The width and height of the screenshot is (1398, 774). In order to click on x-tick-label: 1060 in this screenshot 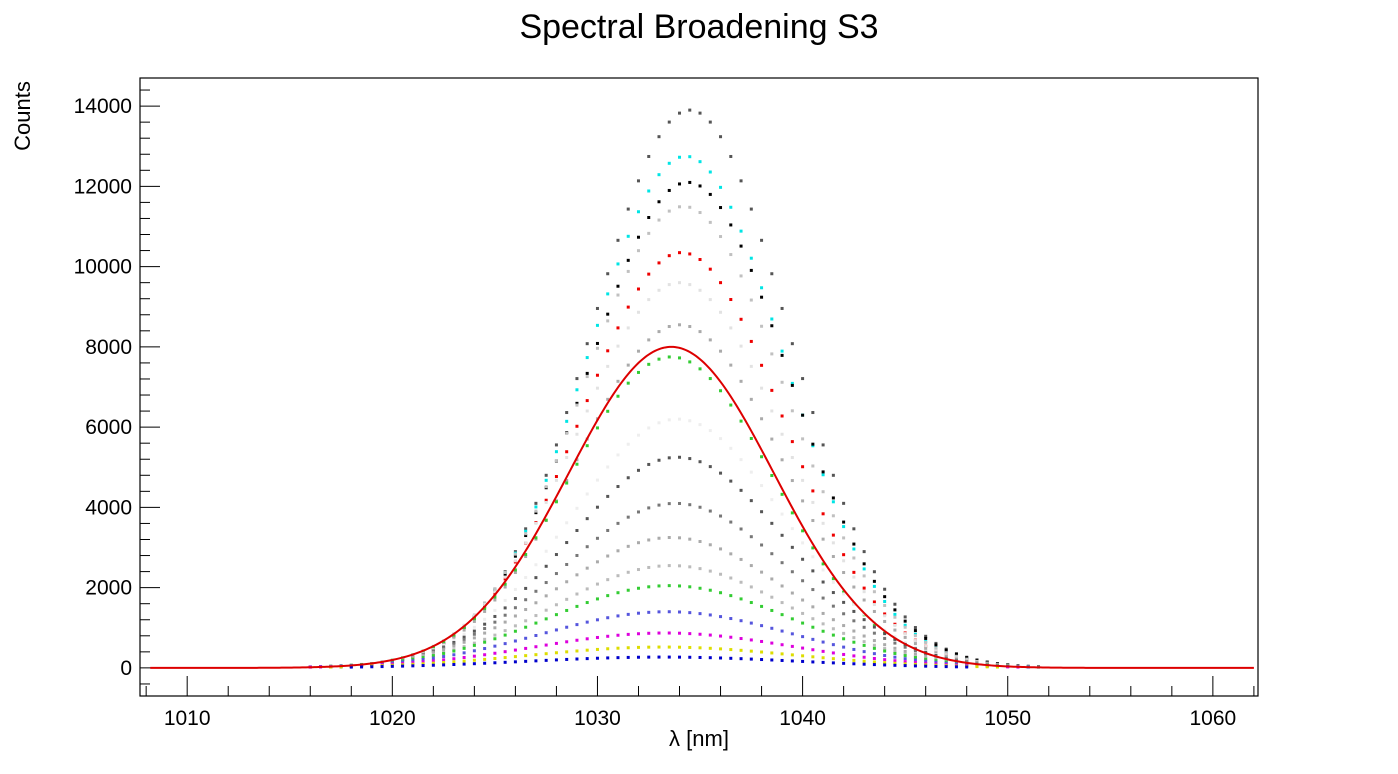, I will do `click(1213, 718)`.